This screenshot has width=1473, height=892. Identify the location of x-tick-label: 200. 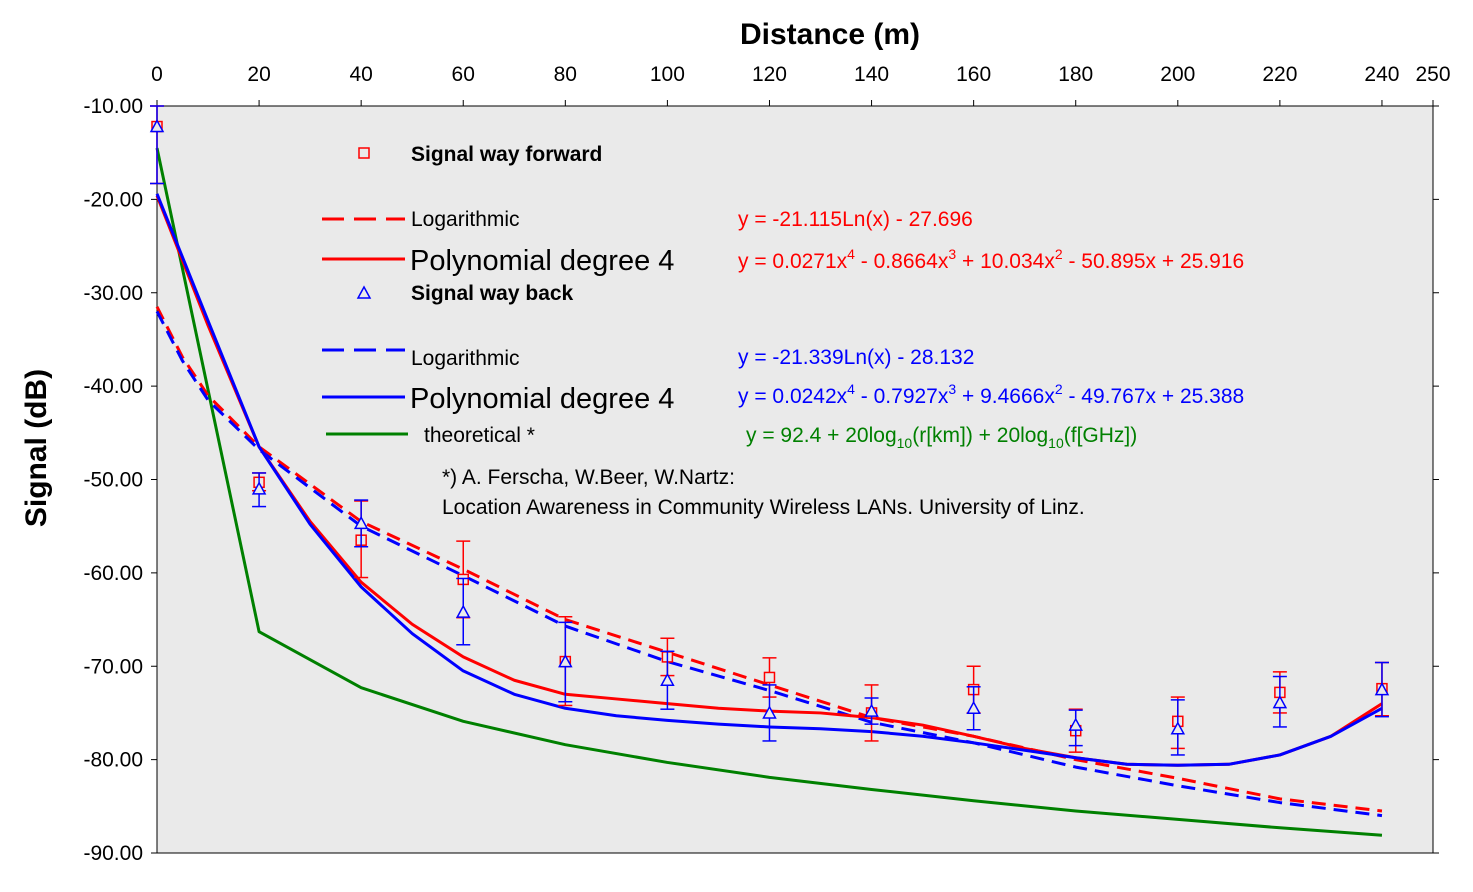
(1177, 74).